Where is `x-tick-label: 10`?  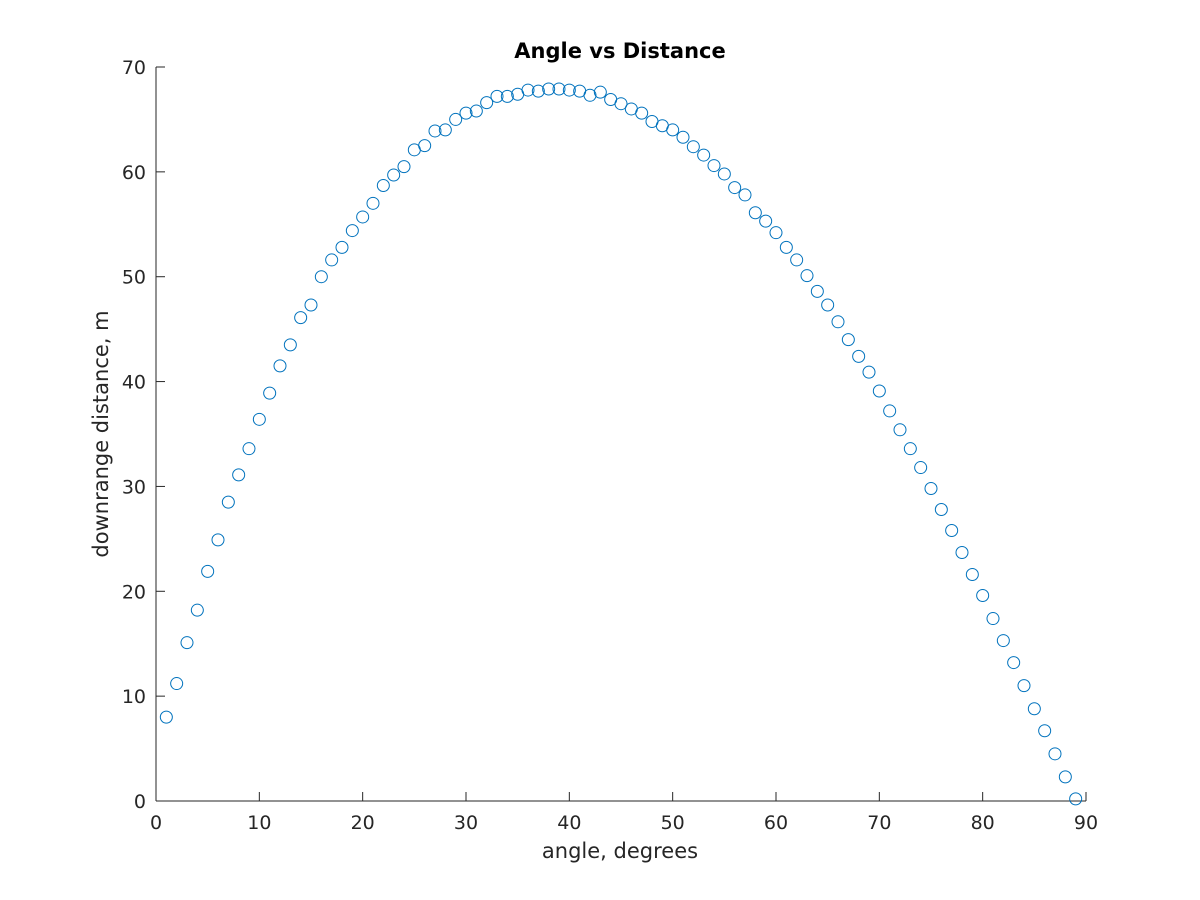 x-tick-label: 10 is located at coordinates (259, 823).